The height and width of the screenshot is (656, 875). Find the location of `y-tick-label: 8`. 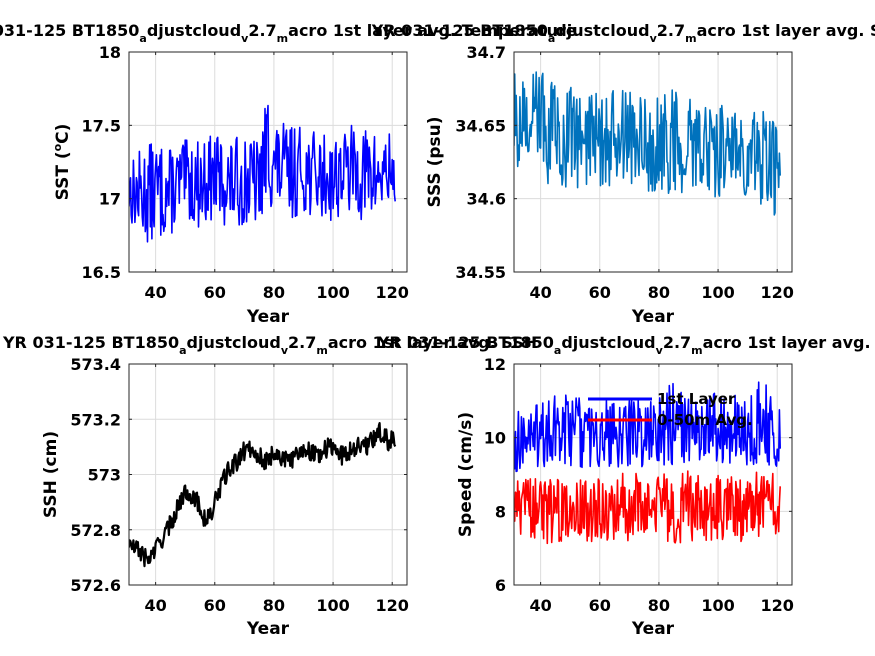

y-tick-label: 8 is located at coordinates (500, 511).